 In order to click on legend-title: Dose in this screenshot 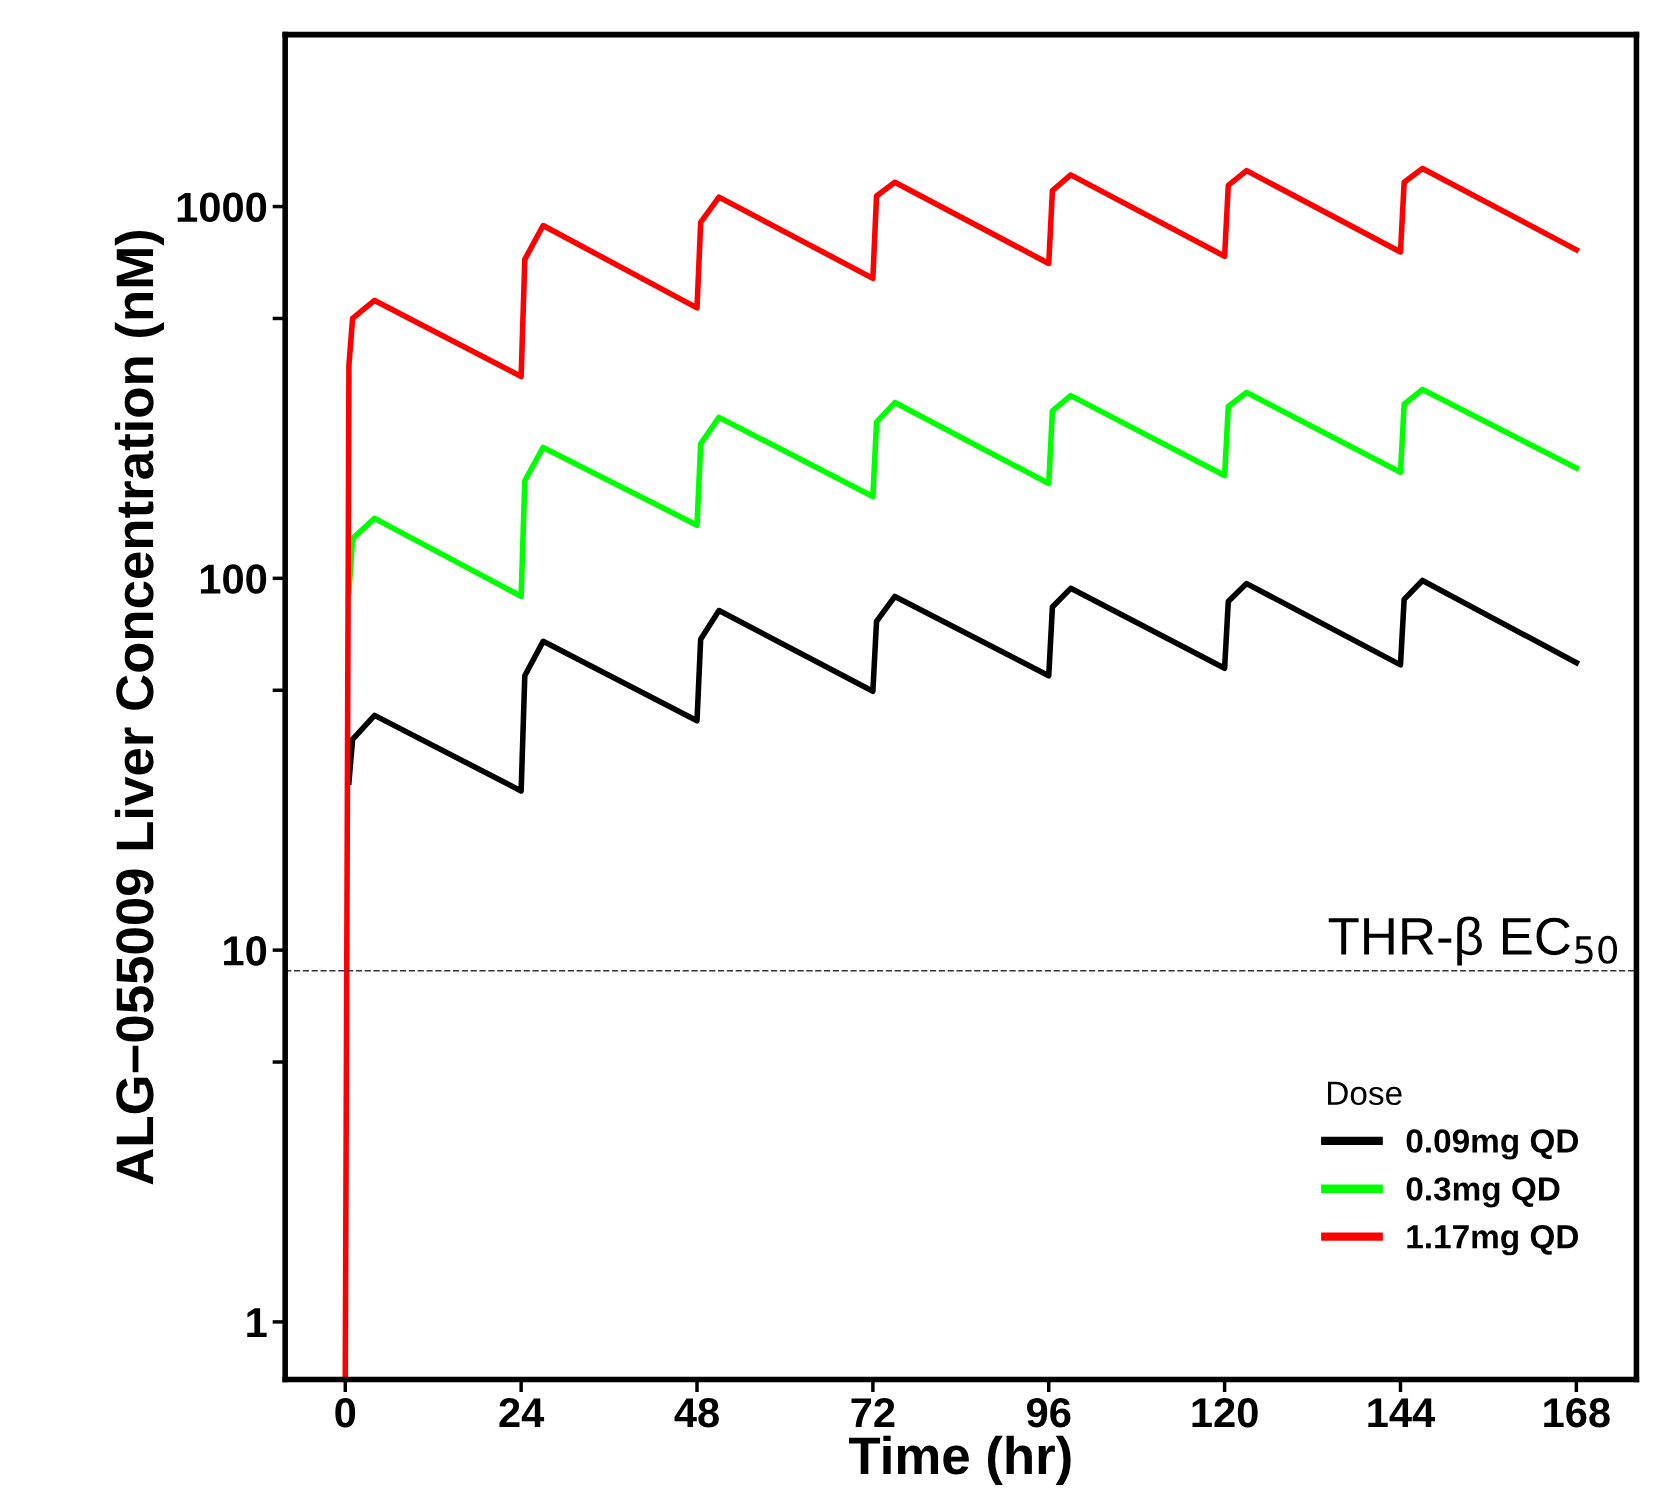, I will do `click(1365, 1093)`.